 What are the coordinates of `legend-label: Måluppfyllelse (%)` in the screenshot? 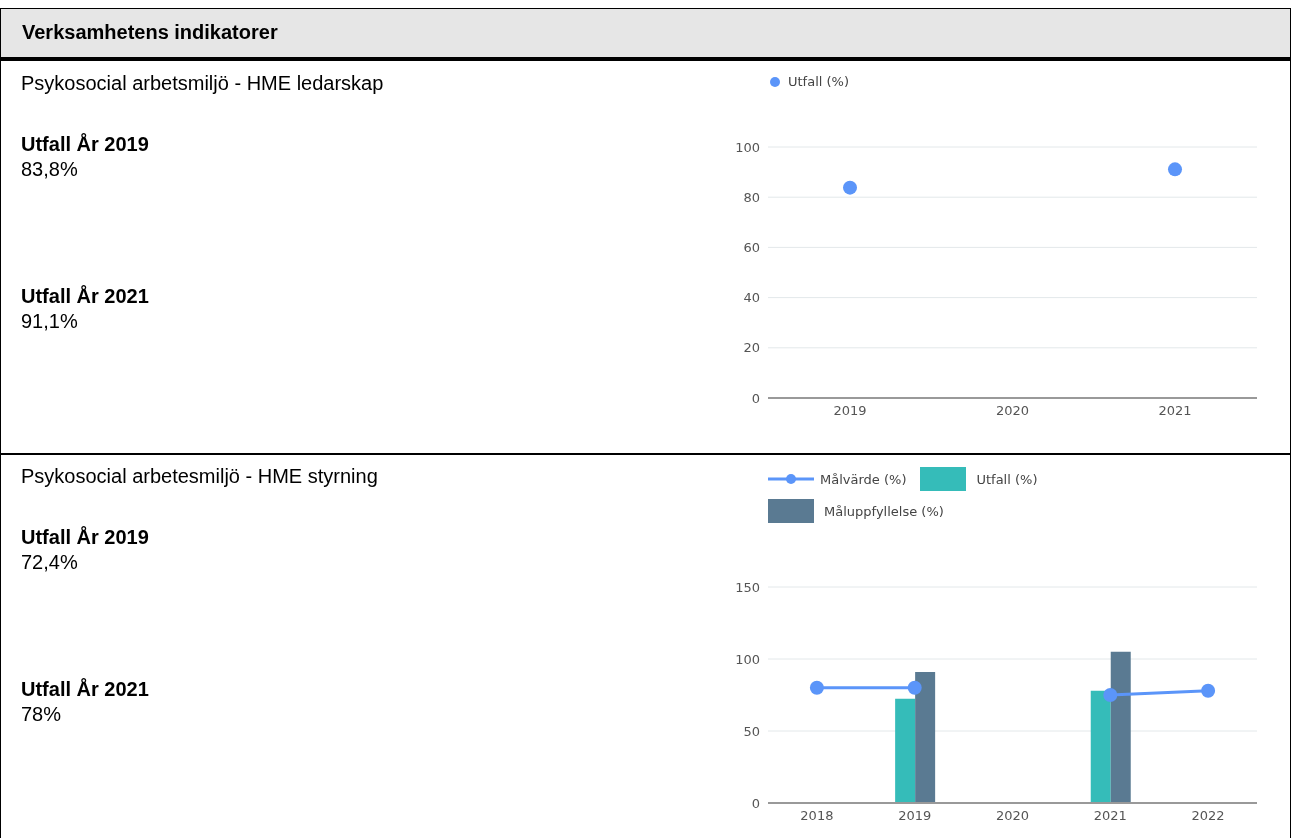 It's located at (884, 511).